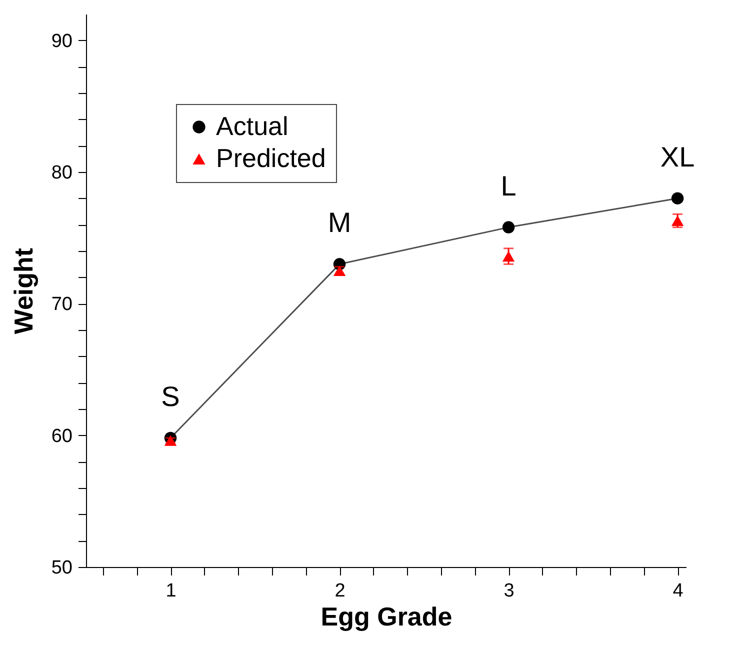 This screenshot has width=736, height=655. I want to click on annotation: M, so click(340, 222).